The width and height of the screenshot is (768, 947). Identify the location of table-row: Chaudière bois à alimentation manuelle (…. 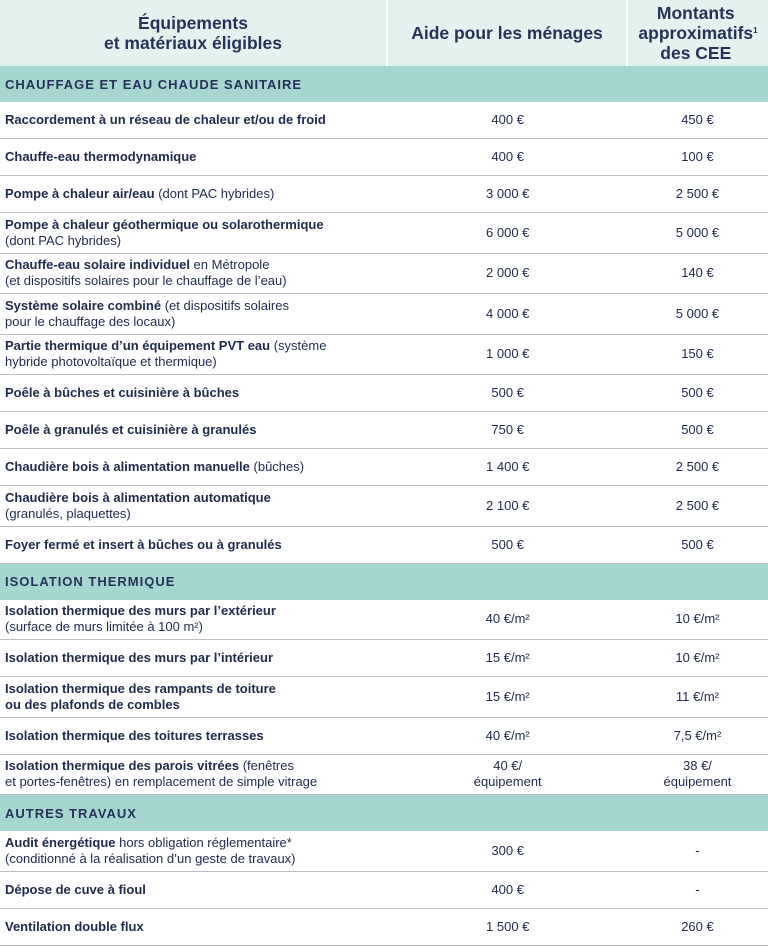
(384, 467).